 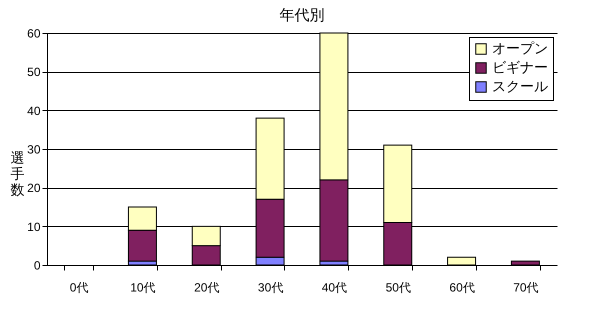 I want to click on x-tick-label: 40代, so click(x=335, y=287).